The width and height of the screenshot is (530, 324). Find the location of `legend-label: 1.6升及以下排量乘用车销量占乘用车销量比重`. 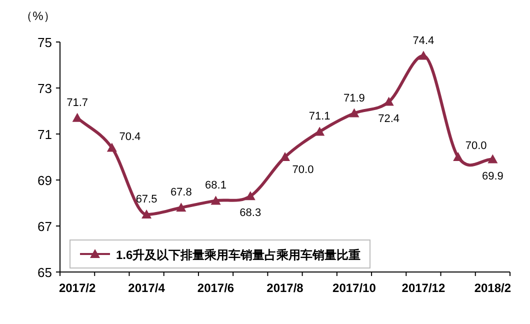

legend-label: 1.6升及以下排量乘用车销量占乘用车销量比重 is located at coordinates (238, 255).